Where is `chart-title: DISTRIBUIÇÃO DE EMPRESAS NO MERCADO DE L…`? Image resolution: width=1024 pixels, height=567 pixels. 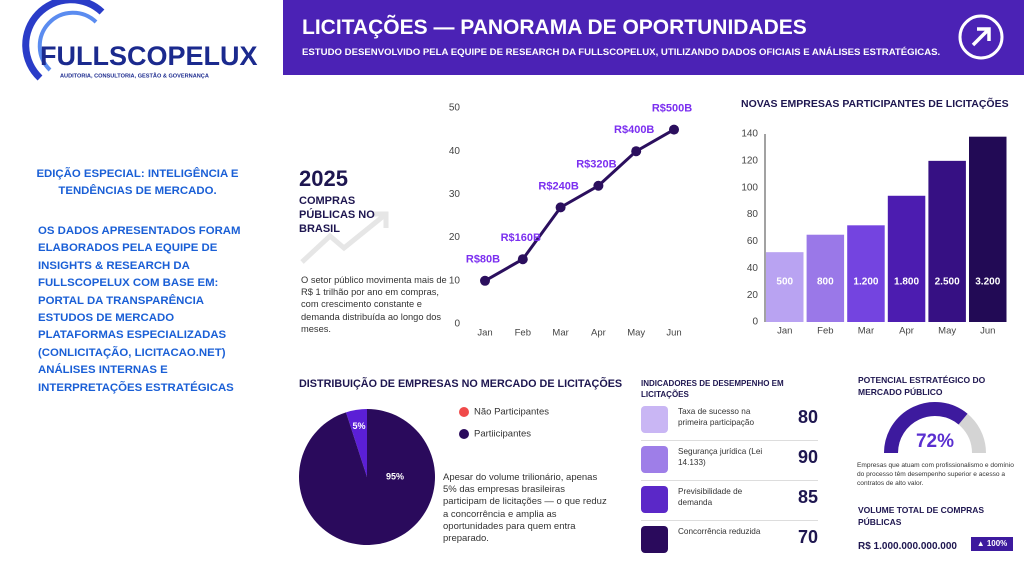 chart-title: DISTRIBUIÇÃO DE EMPRESAS NO MERCADO DE L… is located at coordinates (460, 383).